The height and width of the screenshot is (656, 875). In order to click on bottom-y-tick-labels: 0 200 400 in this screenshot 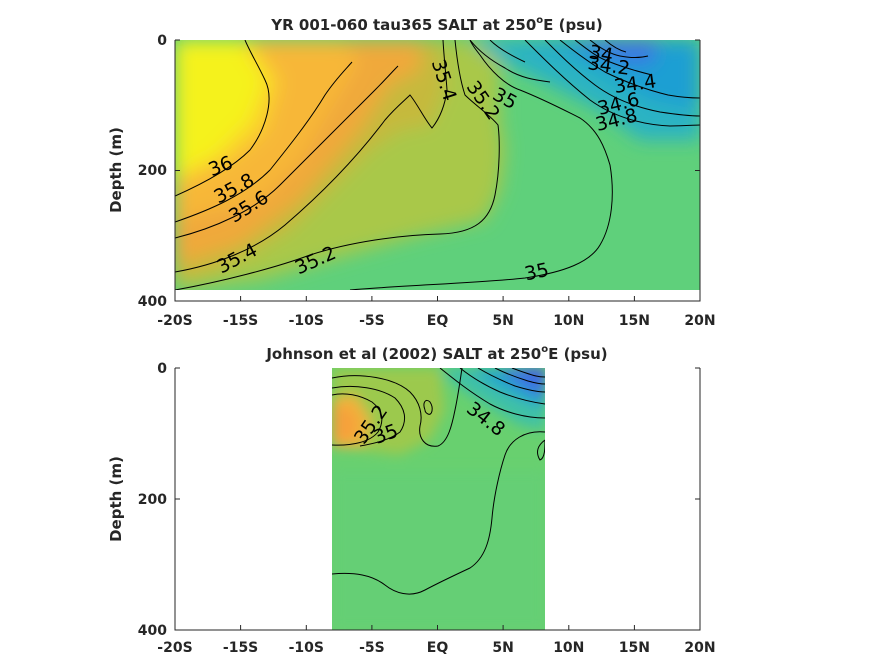, I will do `click(152, 500)`.